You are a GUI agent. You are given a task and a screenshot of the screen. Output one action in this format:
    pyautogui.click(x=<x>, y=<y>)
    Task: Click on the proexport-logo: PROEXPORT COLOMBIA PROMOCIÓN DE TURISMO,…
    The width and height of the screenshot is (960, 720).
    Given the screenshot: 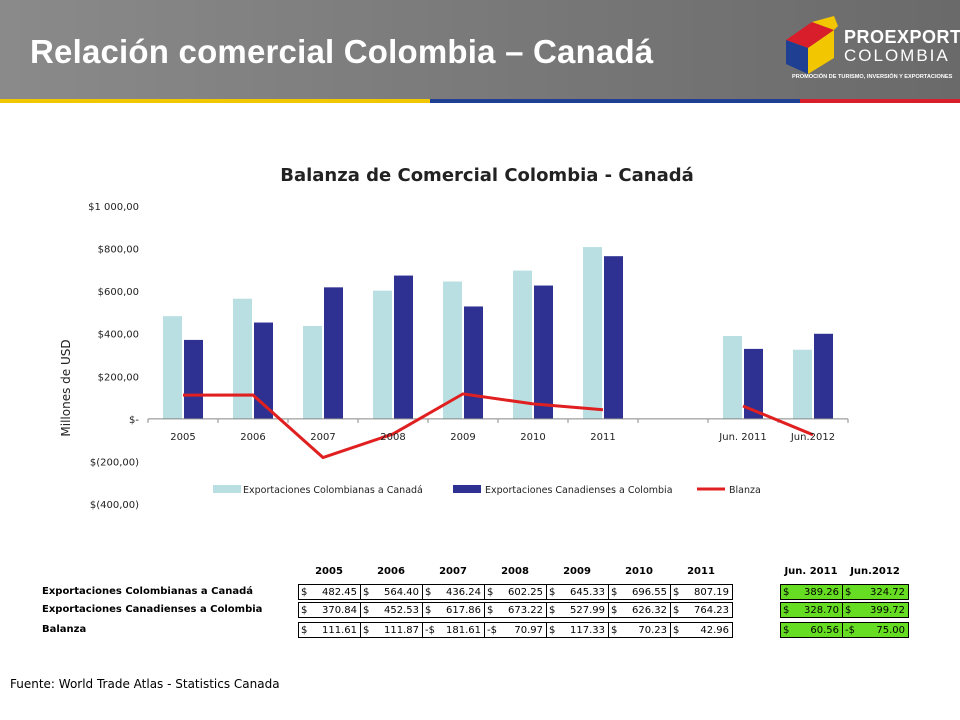 What is the action you would take?
    pyautogui.click(x=866, y=50)
    